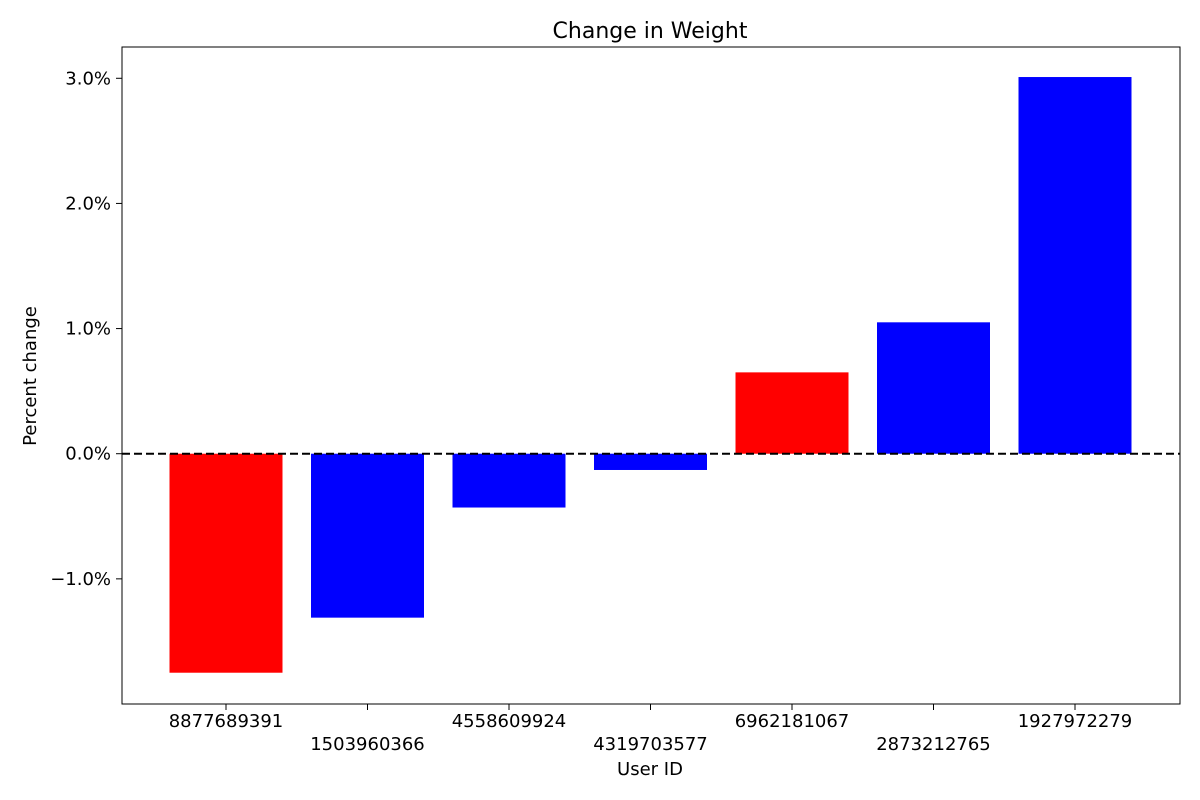  I want to click on y-tick-label: 2.0%, so click(88, 203).